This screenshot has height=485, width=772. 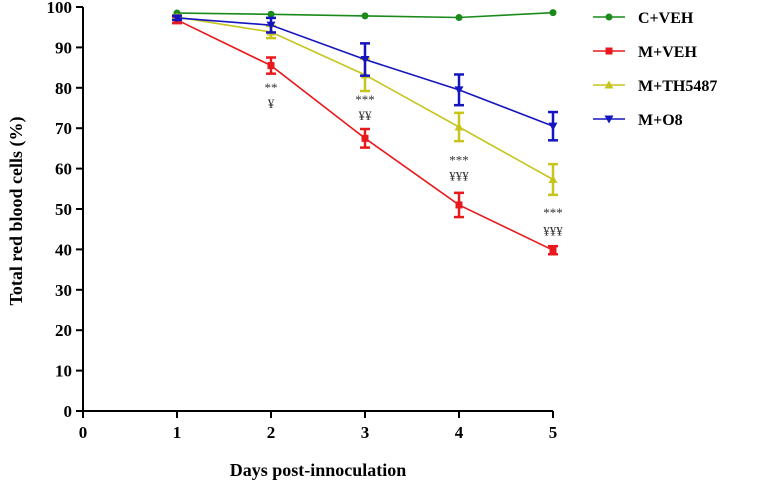 What do you see at coordinates (365, 432) in the screenshot?
I see `x-tick-label: 3` at bounding box center [365, 432].